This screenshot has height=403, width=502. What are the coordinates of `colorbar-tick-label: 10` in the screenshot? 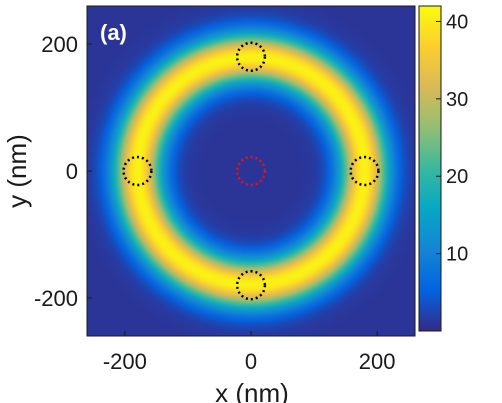 It's located at (457, 255).